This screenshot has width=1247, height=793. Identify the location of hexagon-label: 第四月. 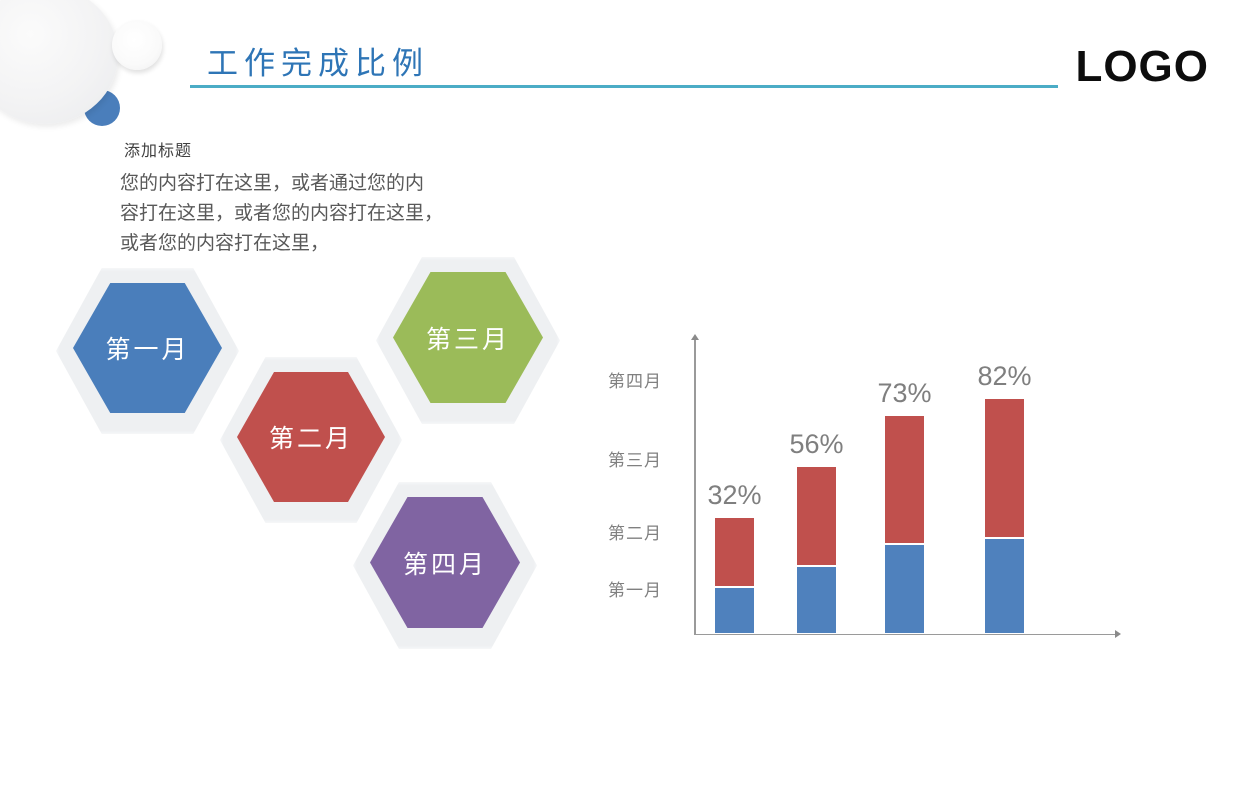
(444, 565).